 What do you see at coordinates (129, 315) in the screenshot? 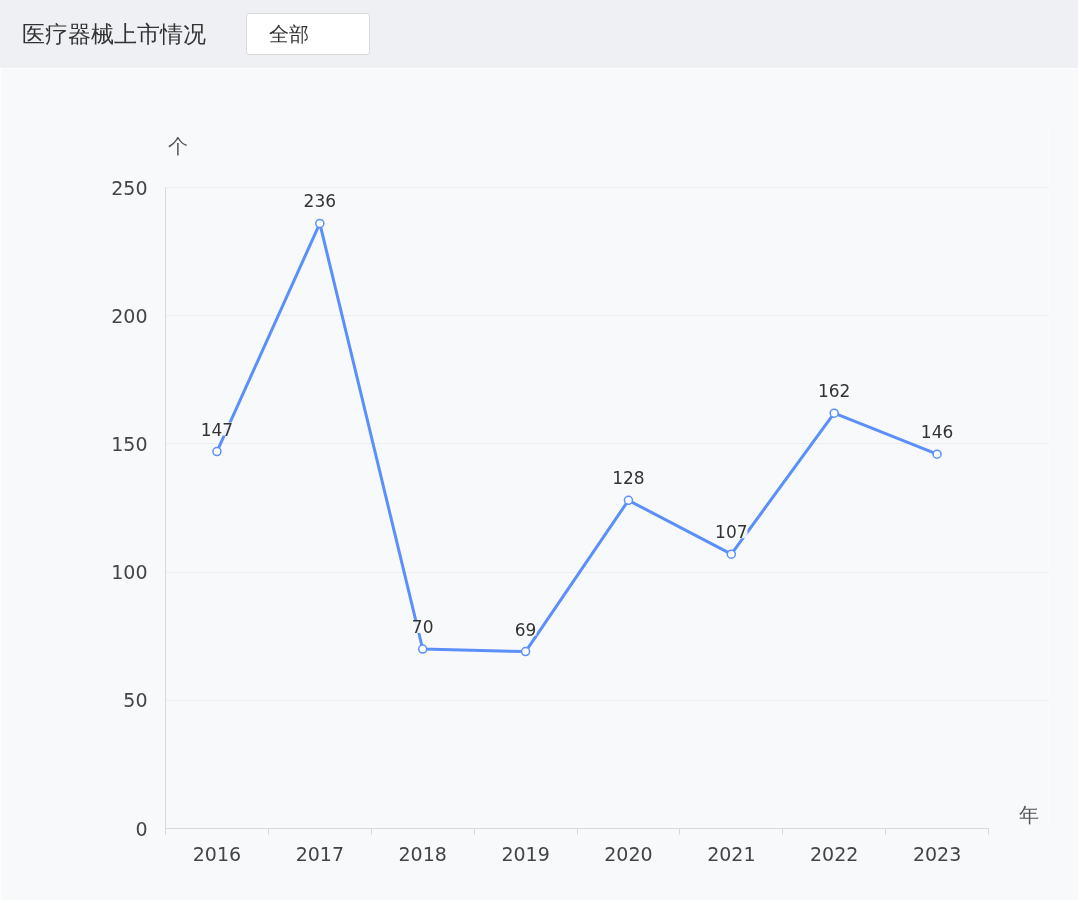
I see `y-tick-label: 200` at bounding box center [129, 315].